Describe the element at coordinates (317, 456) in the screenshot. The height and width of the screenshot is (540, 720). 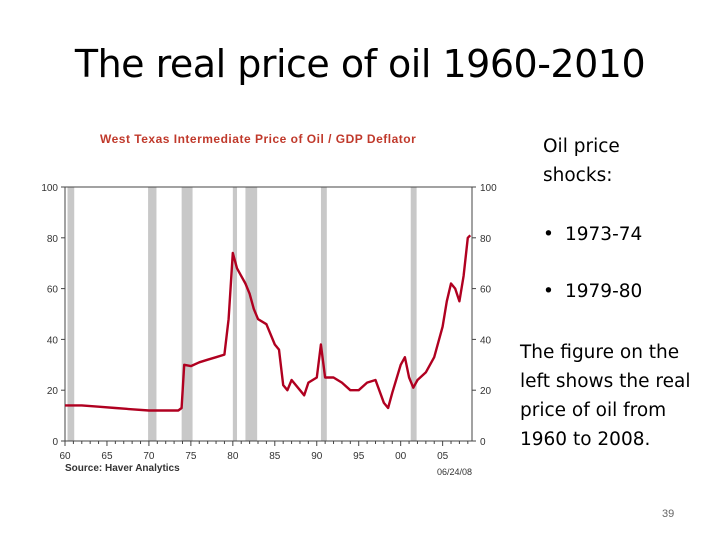
I see `x-tick-label: 90` at that location.